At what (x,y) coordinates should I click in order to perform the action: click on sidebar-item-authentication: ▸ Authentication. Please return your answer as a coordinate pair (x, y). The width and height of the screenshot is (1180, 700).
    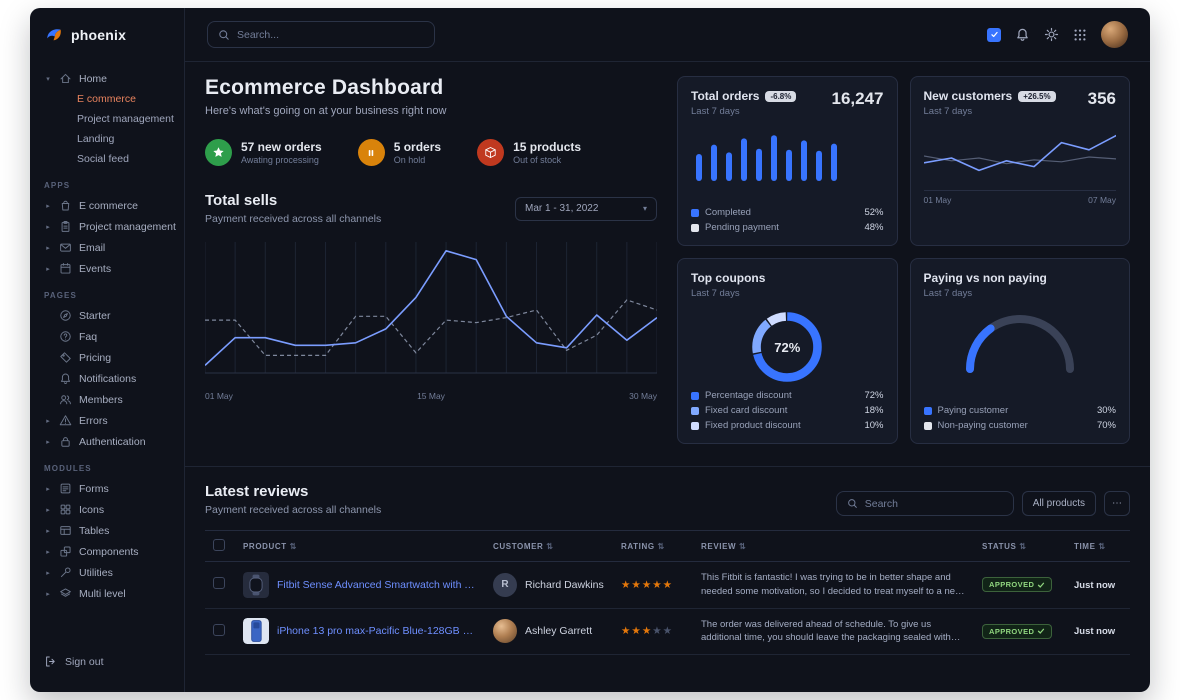
    Looking at the image, I should click on (107, 441).